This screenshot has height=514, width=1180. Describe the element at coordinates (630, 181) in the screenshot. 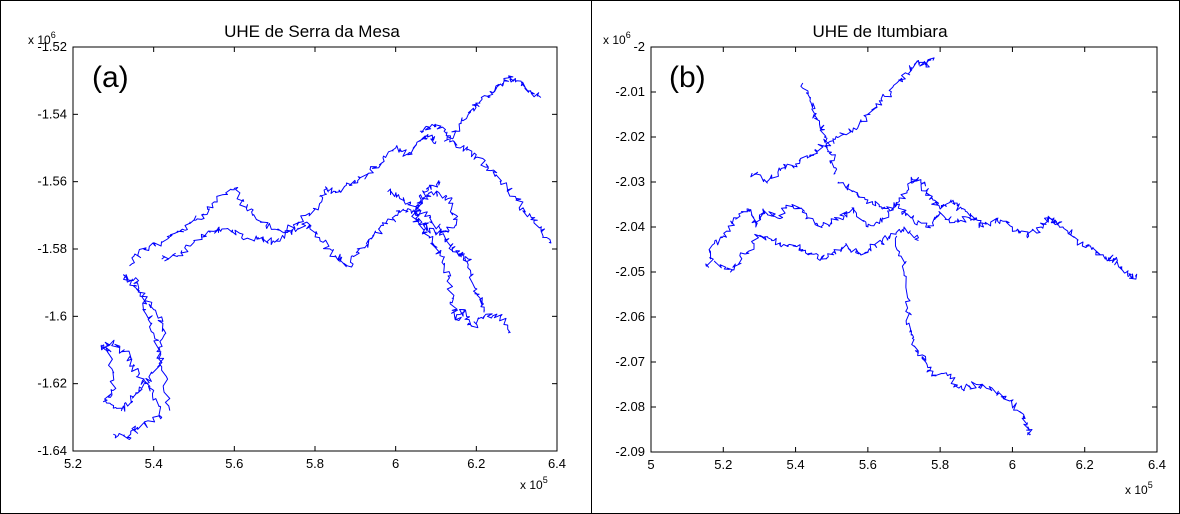

I see `chart-b-y-tick-label: -2.03` at that location.